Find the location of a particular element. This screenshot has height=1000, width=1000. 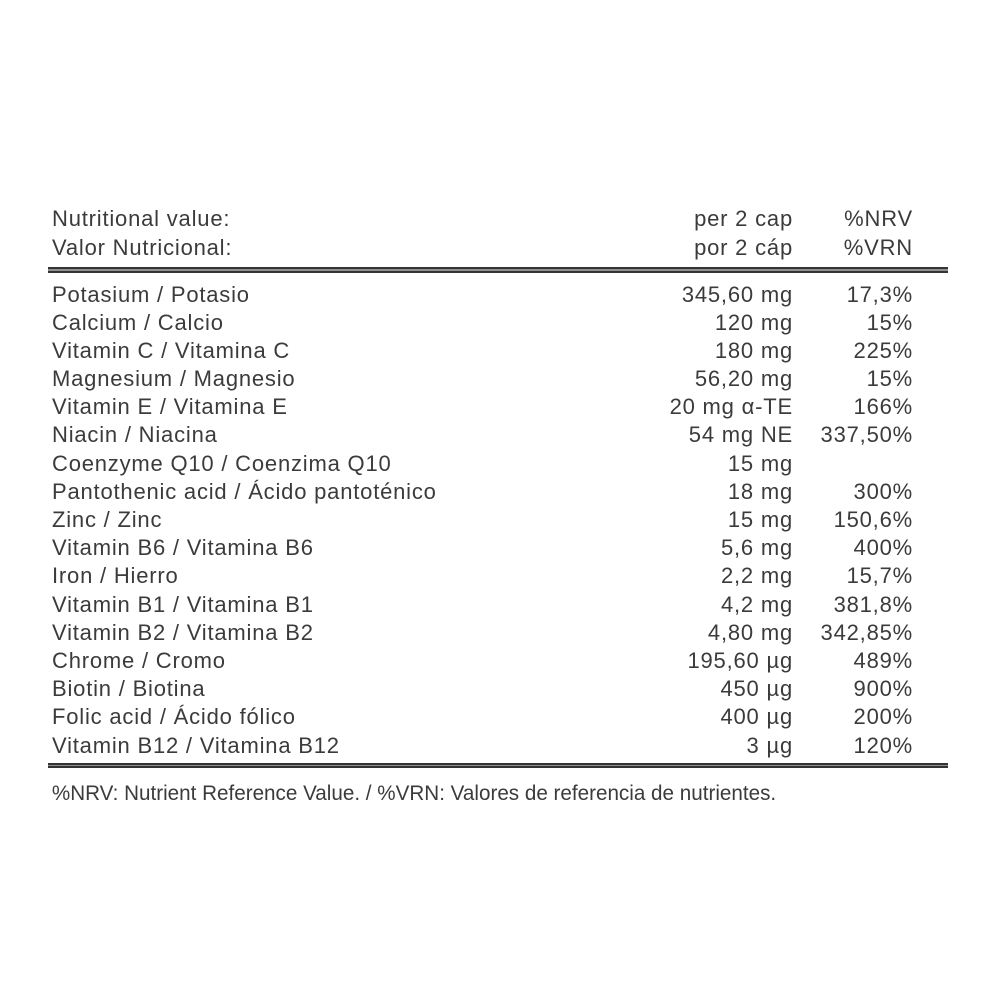

nutrient-nrv: 225% is located at coordinates (883, 350).